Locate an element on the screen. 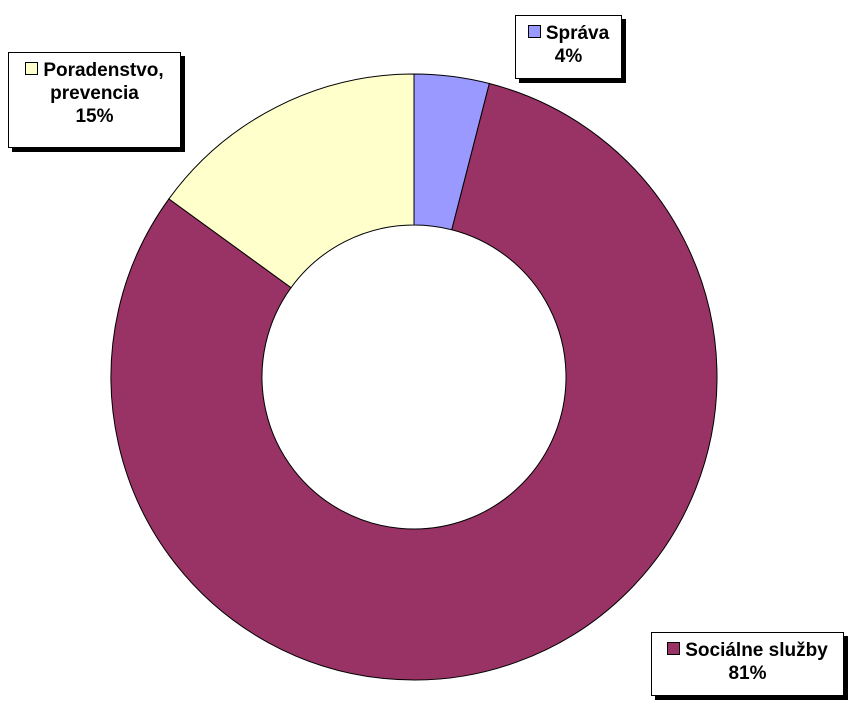 The width and height of the screenshot is (850, 704). slice-value-socialne: 81% is located at coordinates (747, 673).